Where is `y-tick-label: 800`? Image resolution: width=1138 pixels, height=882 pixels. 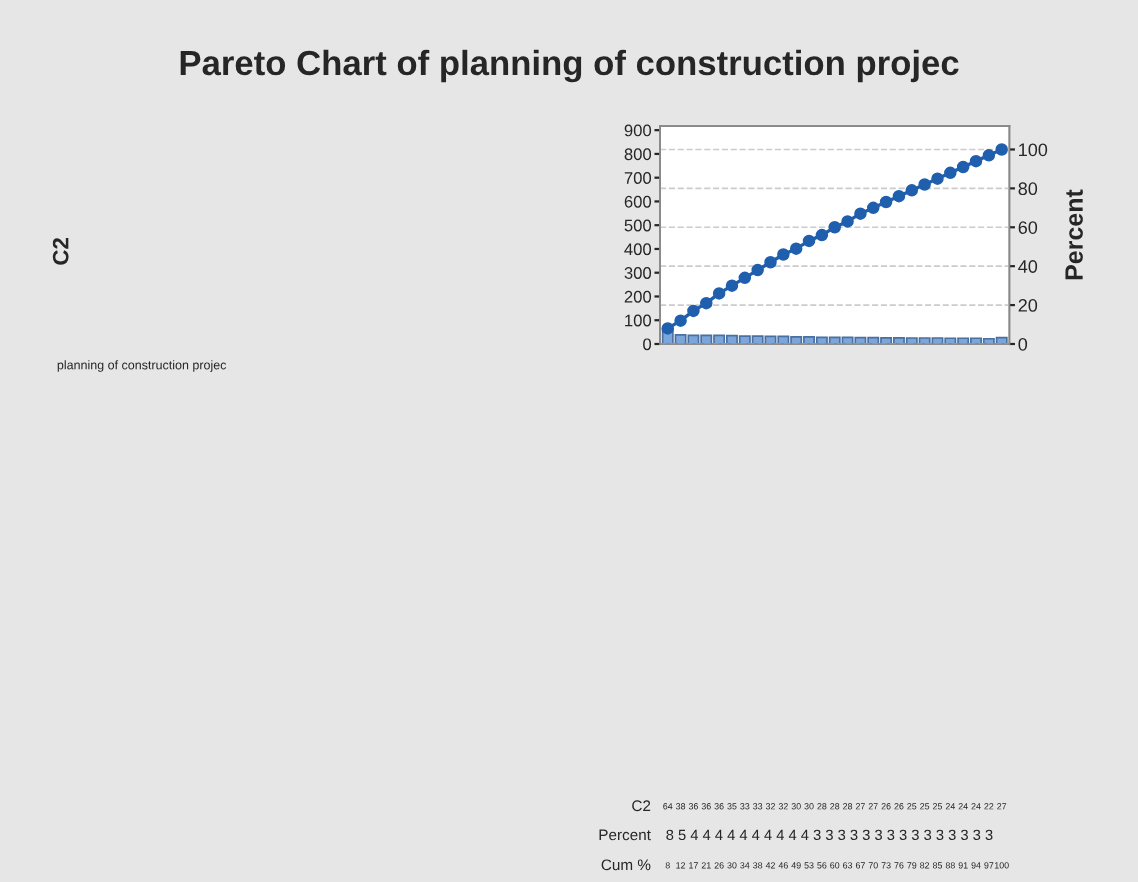 y-tick-label: 800 is located at coordinates (638, 154).